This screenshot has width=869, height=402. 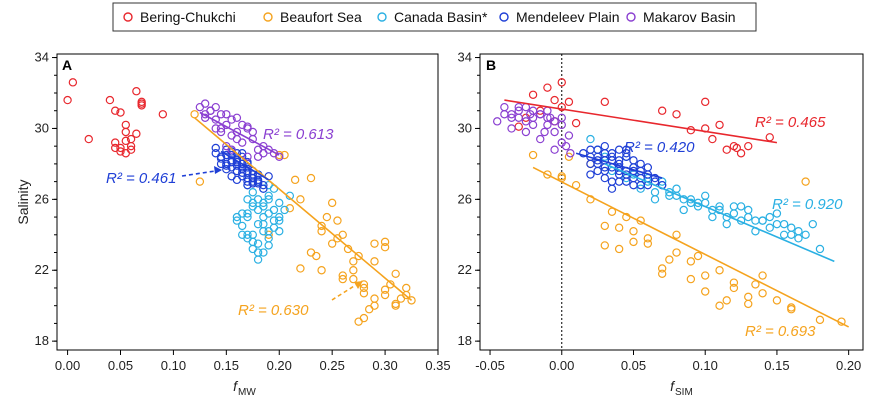 What do you see at coordinates (790, 122) in the screenshot?
I see `panel-b-r2-bering: R² = 0.465` at bounding box center [790, 122].